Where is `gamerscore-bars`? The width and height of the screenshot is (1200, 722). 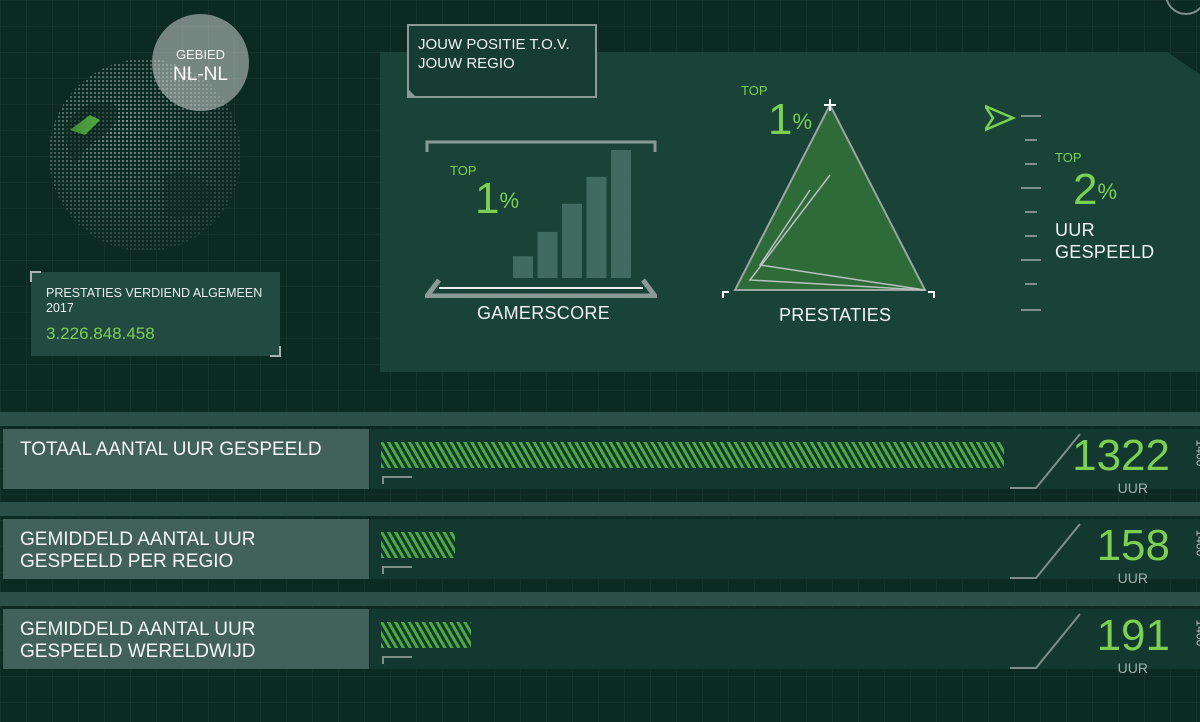 gamerscore-bars is located at coordinates (572, 214).